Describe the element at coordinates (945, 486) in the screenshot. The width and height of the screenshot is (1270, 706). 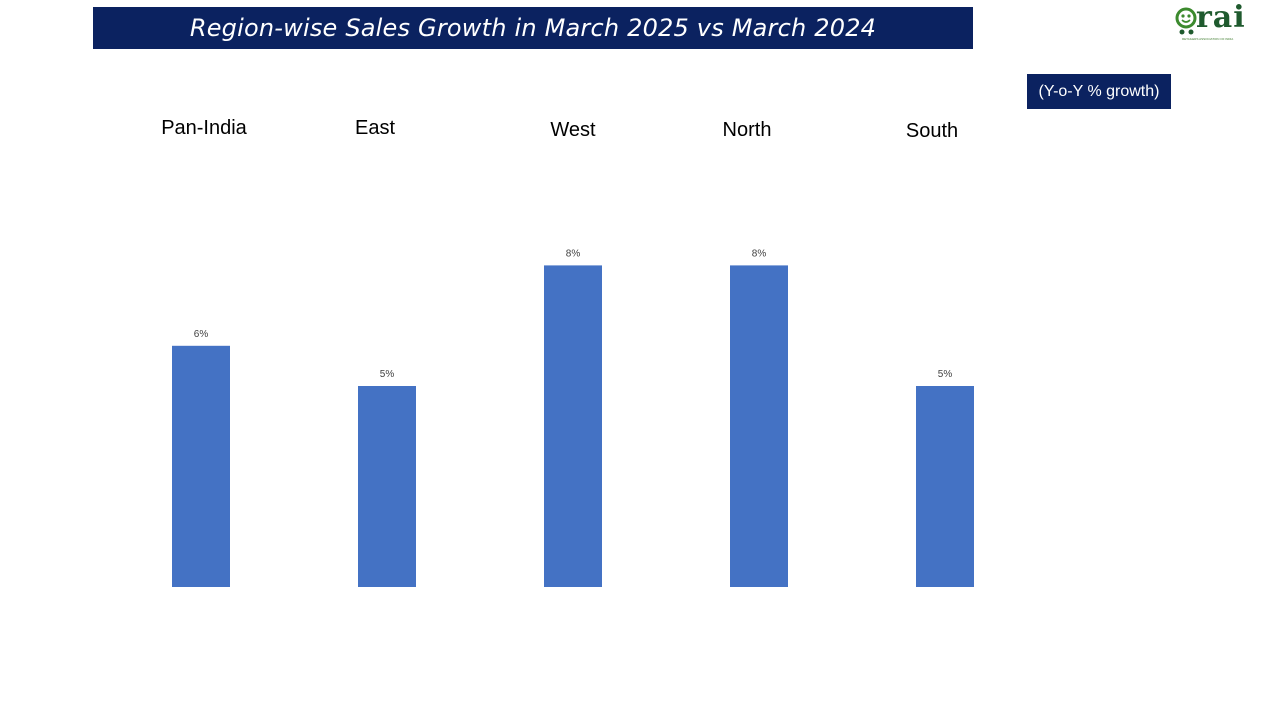
I see `bar-south` at that location.